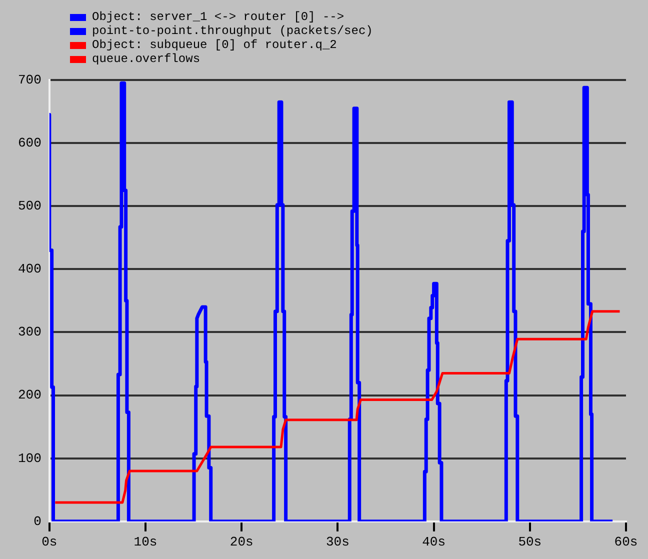 The image size is (648, 559). What do you see at coordinates (50, 542) in the screenshot?
I see `x-tick-label: 0s` at bounding box center [50, 542].